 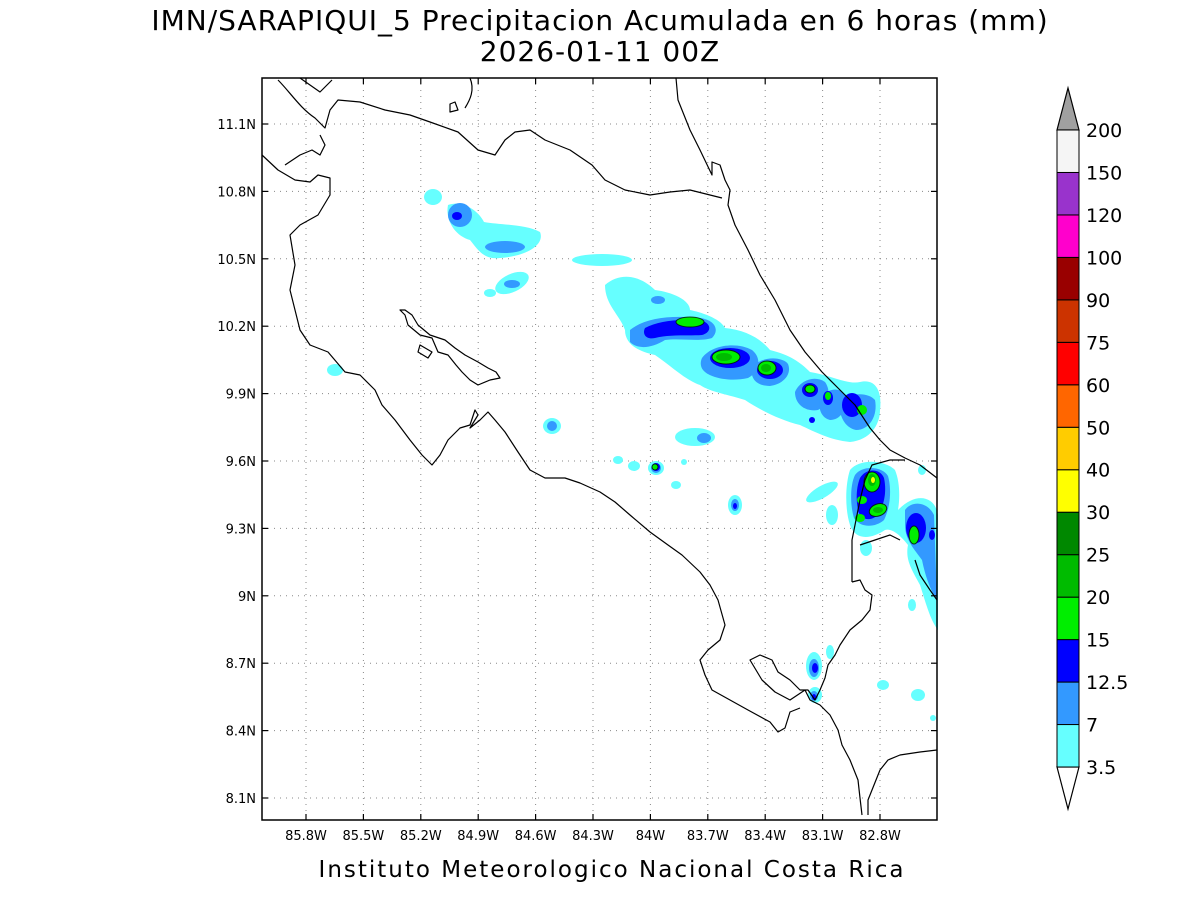 What do you see at coordinates (1104, 258) in the screenshot?
I see `colorbar-level-label: 100` at bounding box center [1104, 258].